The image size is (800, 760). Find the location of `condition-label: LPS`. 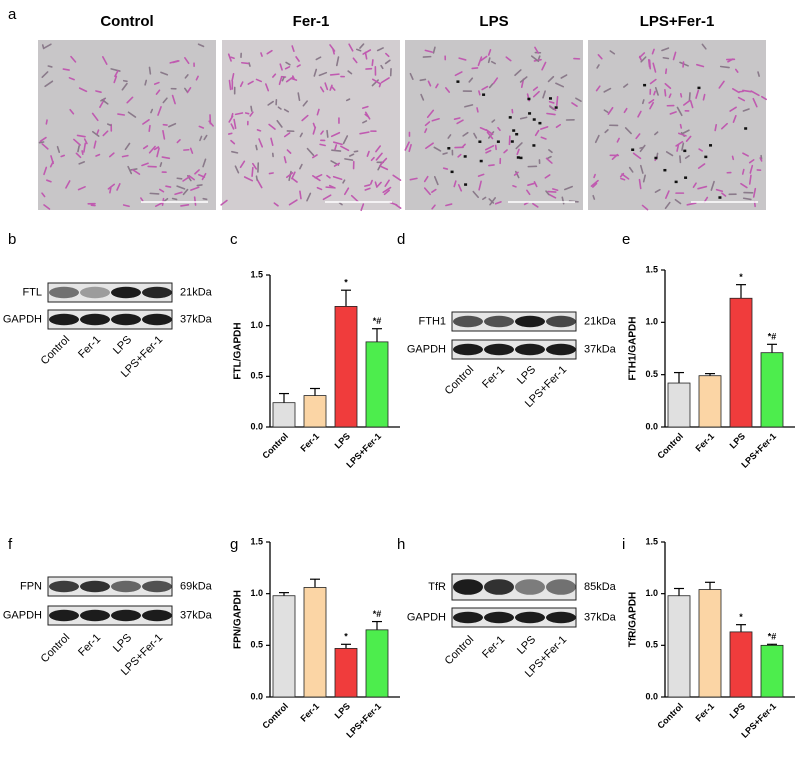

condition-label: LPS is located at coordinates (493, 21).